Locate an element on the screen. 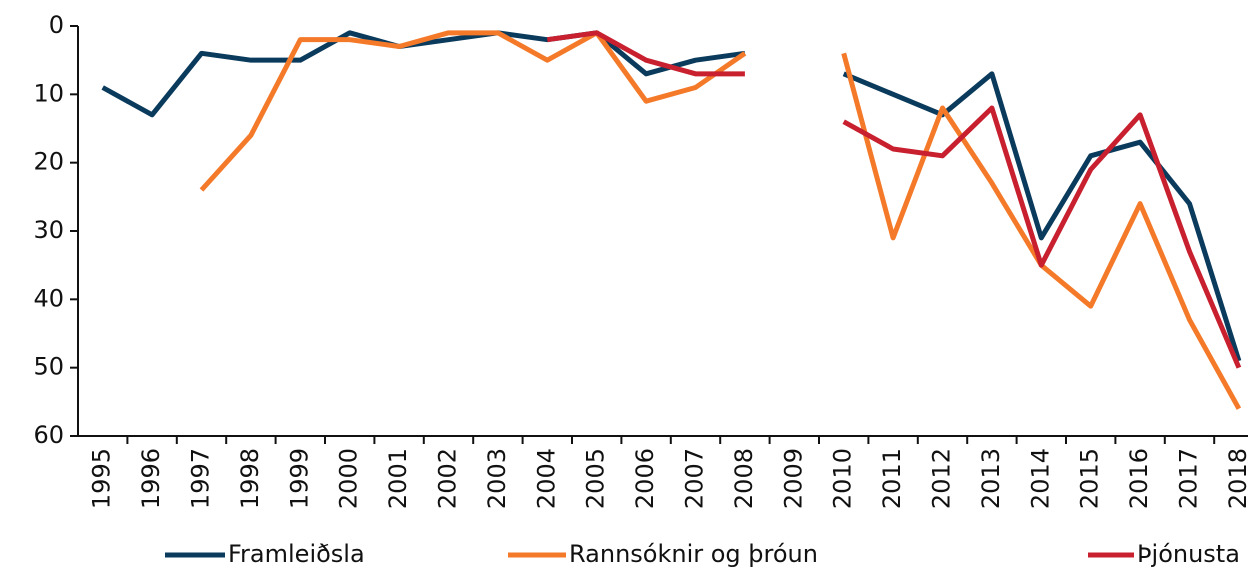  x-tick-label: 2000 is located at coordinates (349, 478).